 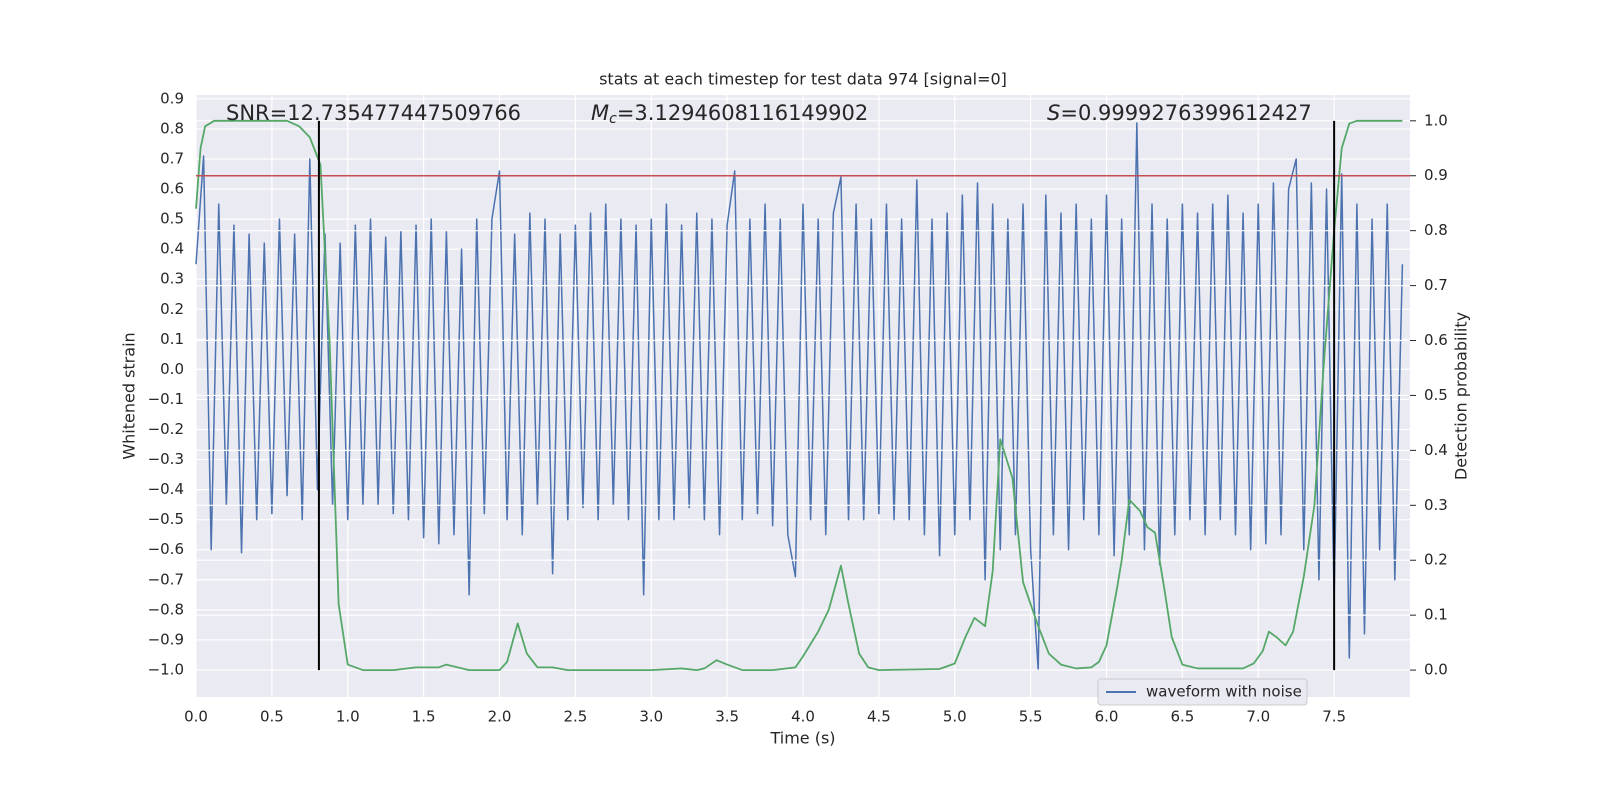 I want to click on x-tick-label: 1.5, so click(x=424, y=717).